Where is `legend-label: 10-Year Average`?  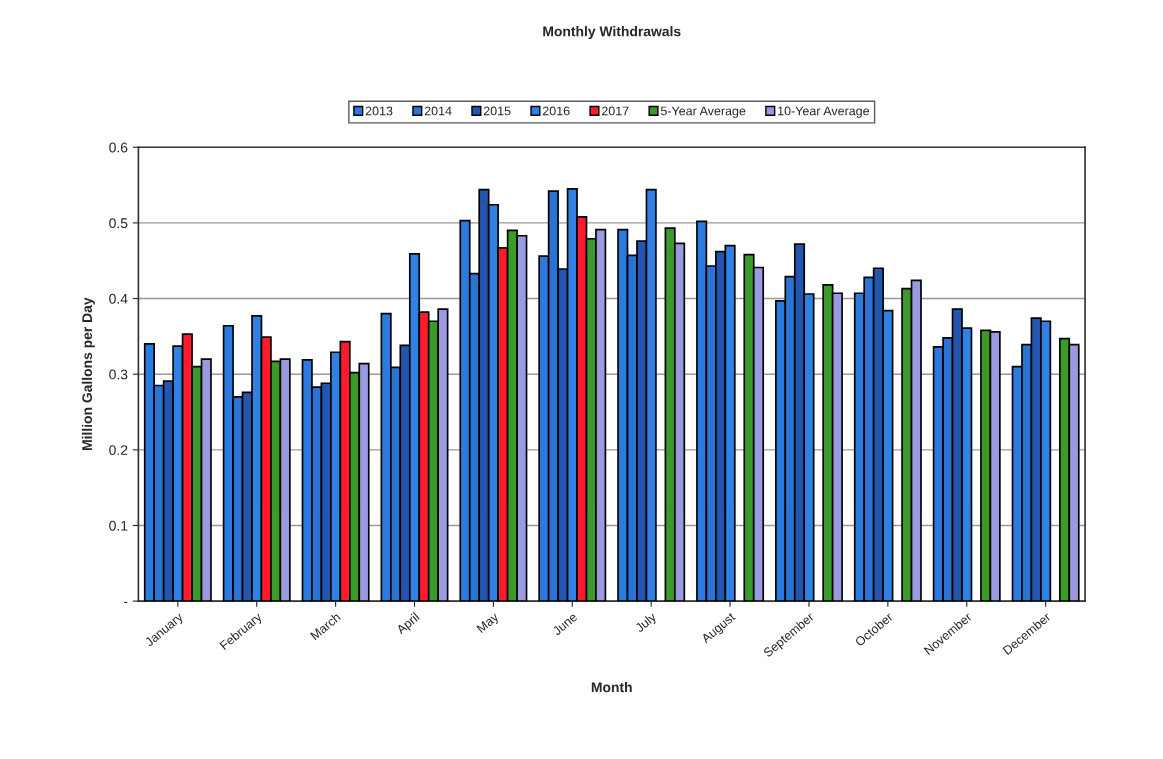 legend-label: 10-Year Average is located at coordinates (824, 112).